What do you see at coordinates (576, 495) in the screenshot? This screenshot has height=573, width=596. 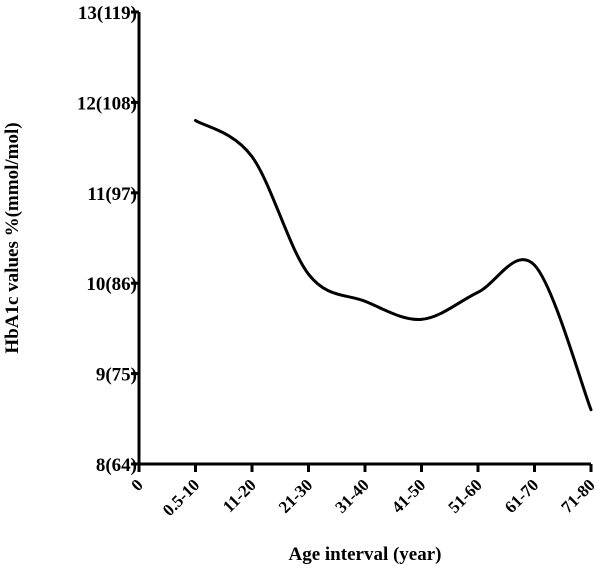 I see `x-tick-label: 71-80` at bounding box center [576, 495].